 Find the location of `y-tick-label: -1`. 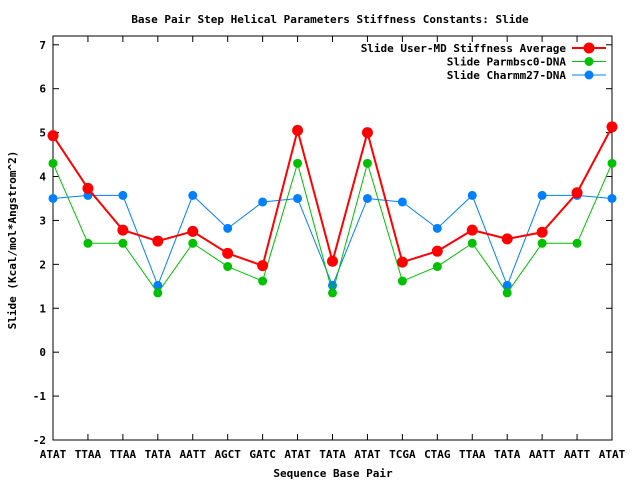

y-tick-label: -1 is located at coordinates (40, 396).